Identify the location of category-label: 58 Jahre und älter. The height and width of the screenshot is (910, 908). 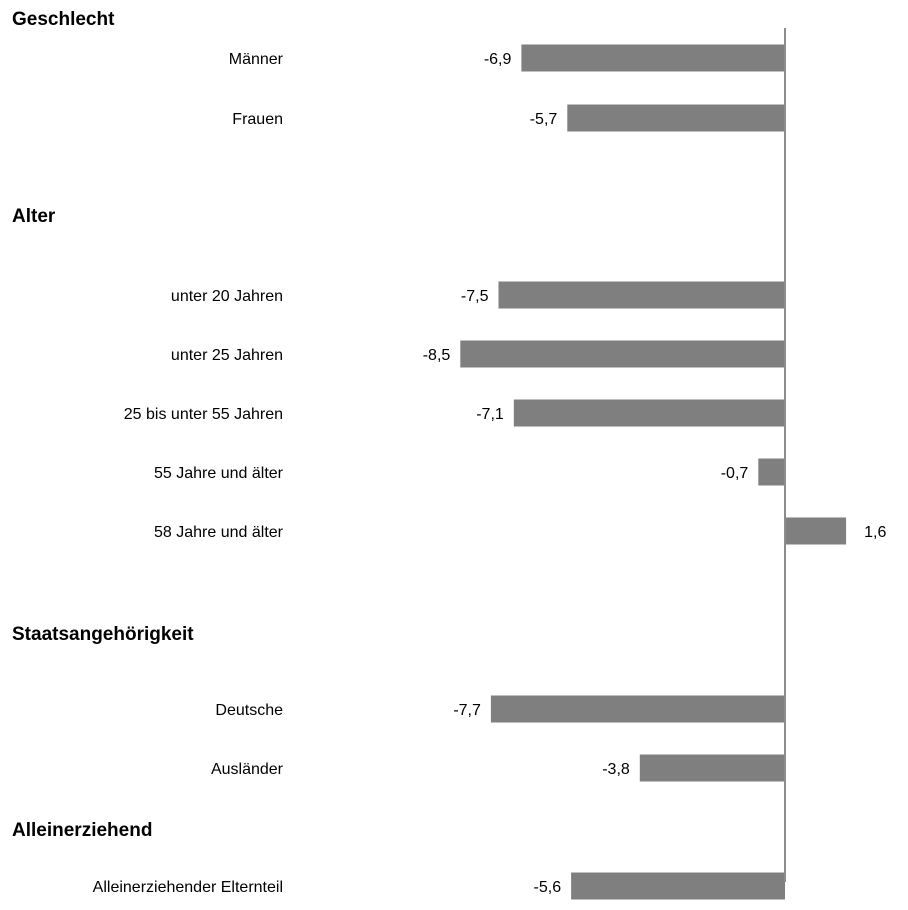
(219, 532).